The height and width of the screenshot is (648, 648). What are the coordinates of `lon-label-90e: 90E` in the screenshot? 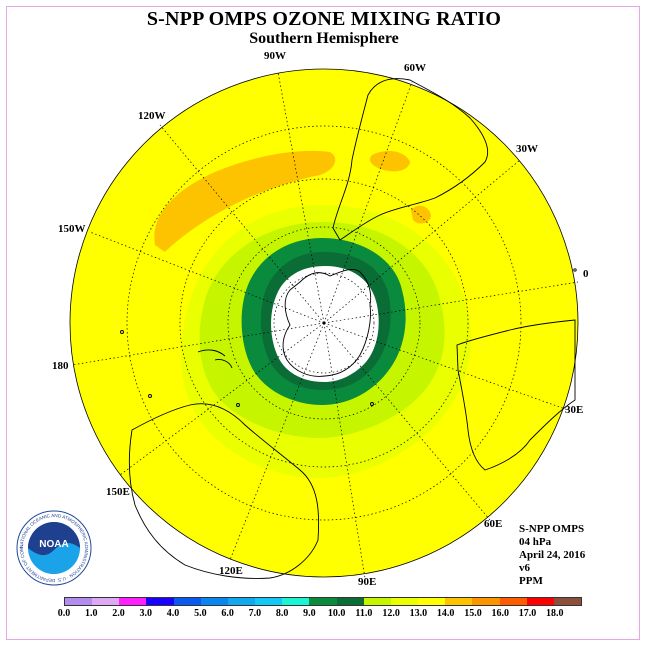 It's located at (367, 582).